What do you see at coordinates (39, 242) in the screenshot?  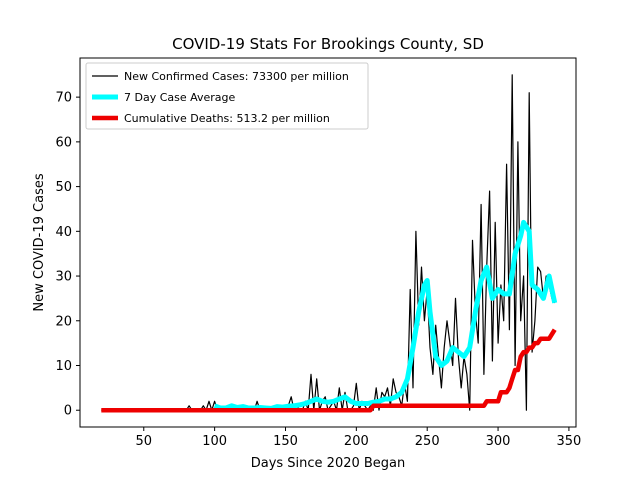 I see `y-axis-label: New COVID-19 Cases` at bounding box center [39, 242].